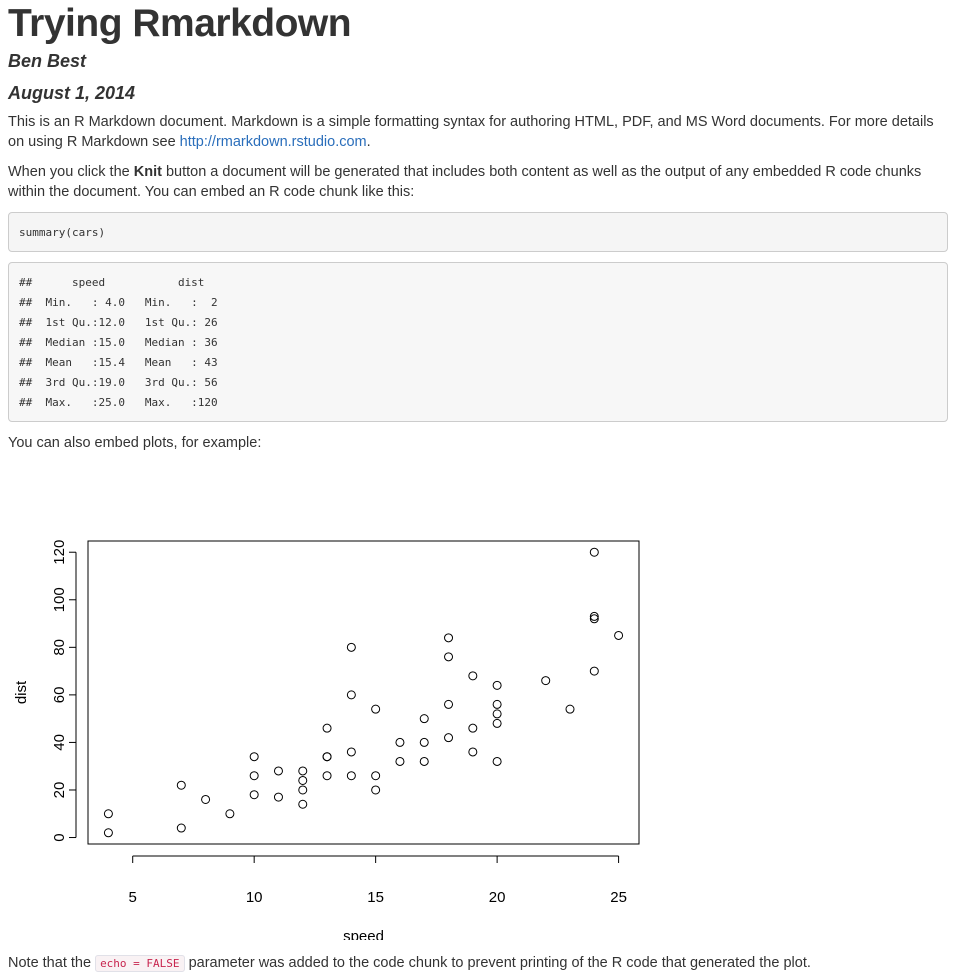 The width and height of the screenshot is (955, 977). What do you see at coordinates (59, 599) in the screenshot?
I see `y-tick-label: 100` at bounding box center [59, 599].